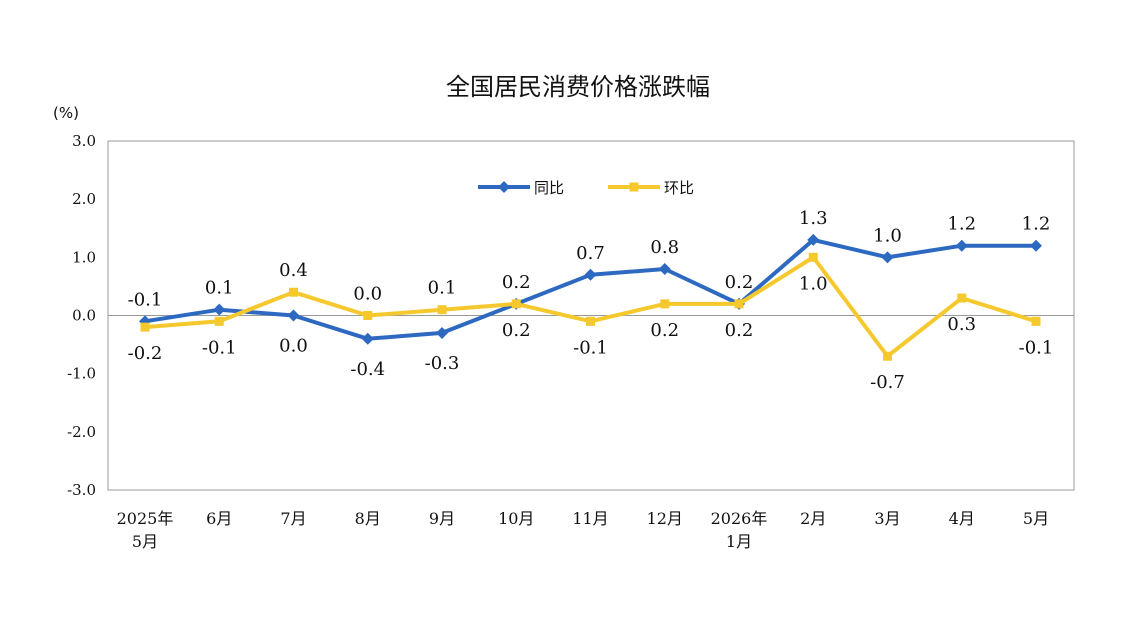 The image size is (1146, 638). What do you see at coordinates (739, 541) in the screenshot?
I see `x-tick-label: 1月` at bounding box center [739, 541].